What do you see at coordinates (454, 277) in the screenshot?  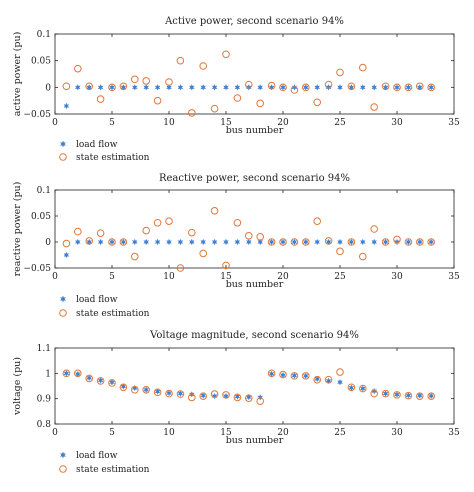 I see `x-tick-label: 35` at bounding box center [454, 277].